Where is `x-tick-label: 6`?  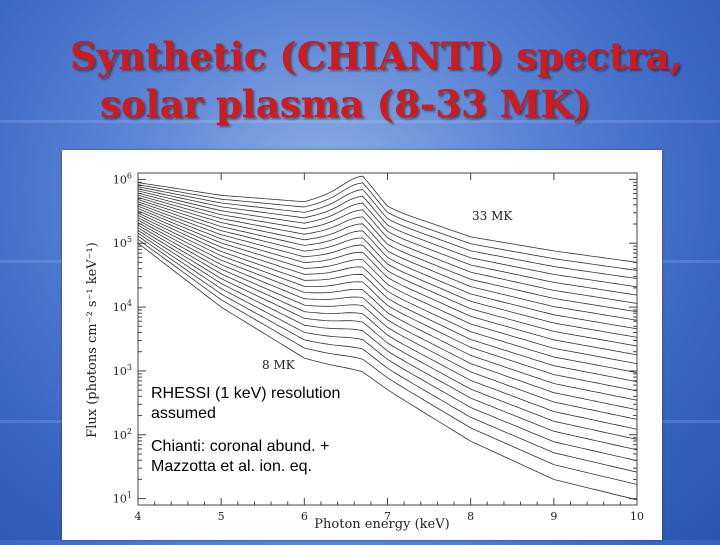 x-tick-label: 6 is located at coordinates (304, 516).